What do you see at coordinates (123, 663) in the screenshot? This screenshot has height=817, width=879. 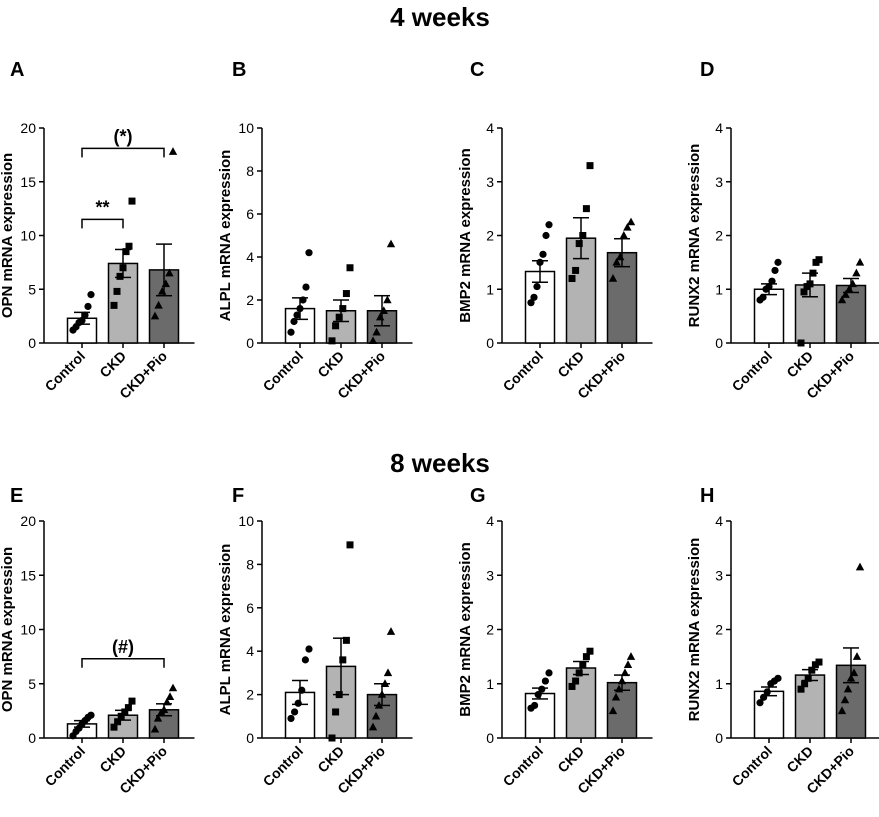 I see `significance-bracket` at bounding box center [123, 663].